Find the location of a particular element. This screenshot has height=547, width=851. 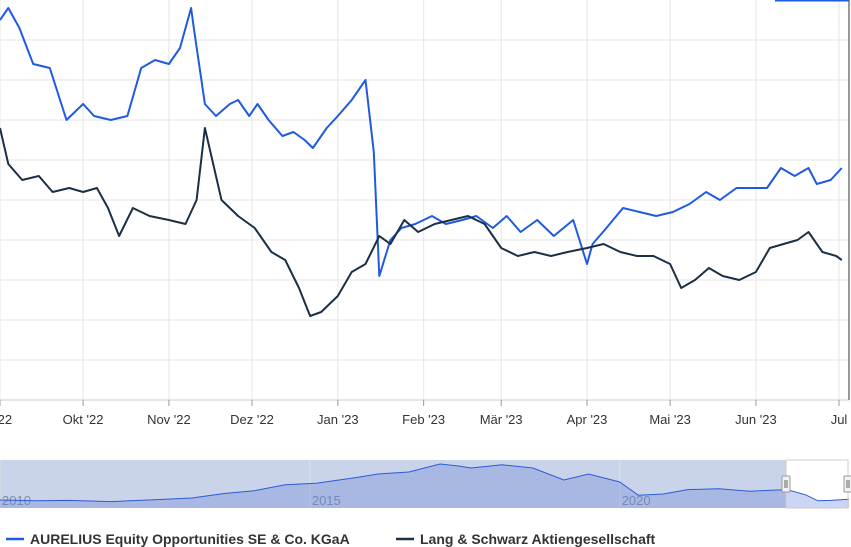

x-tick-label-8: Mai '23 is located at coordinates (670, 419).